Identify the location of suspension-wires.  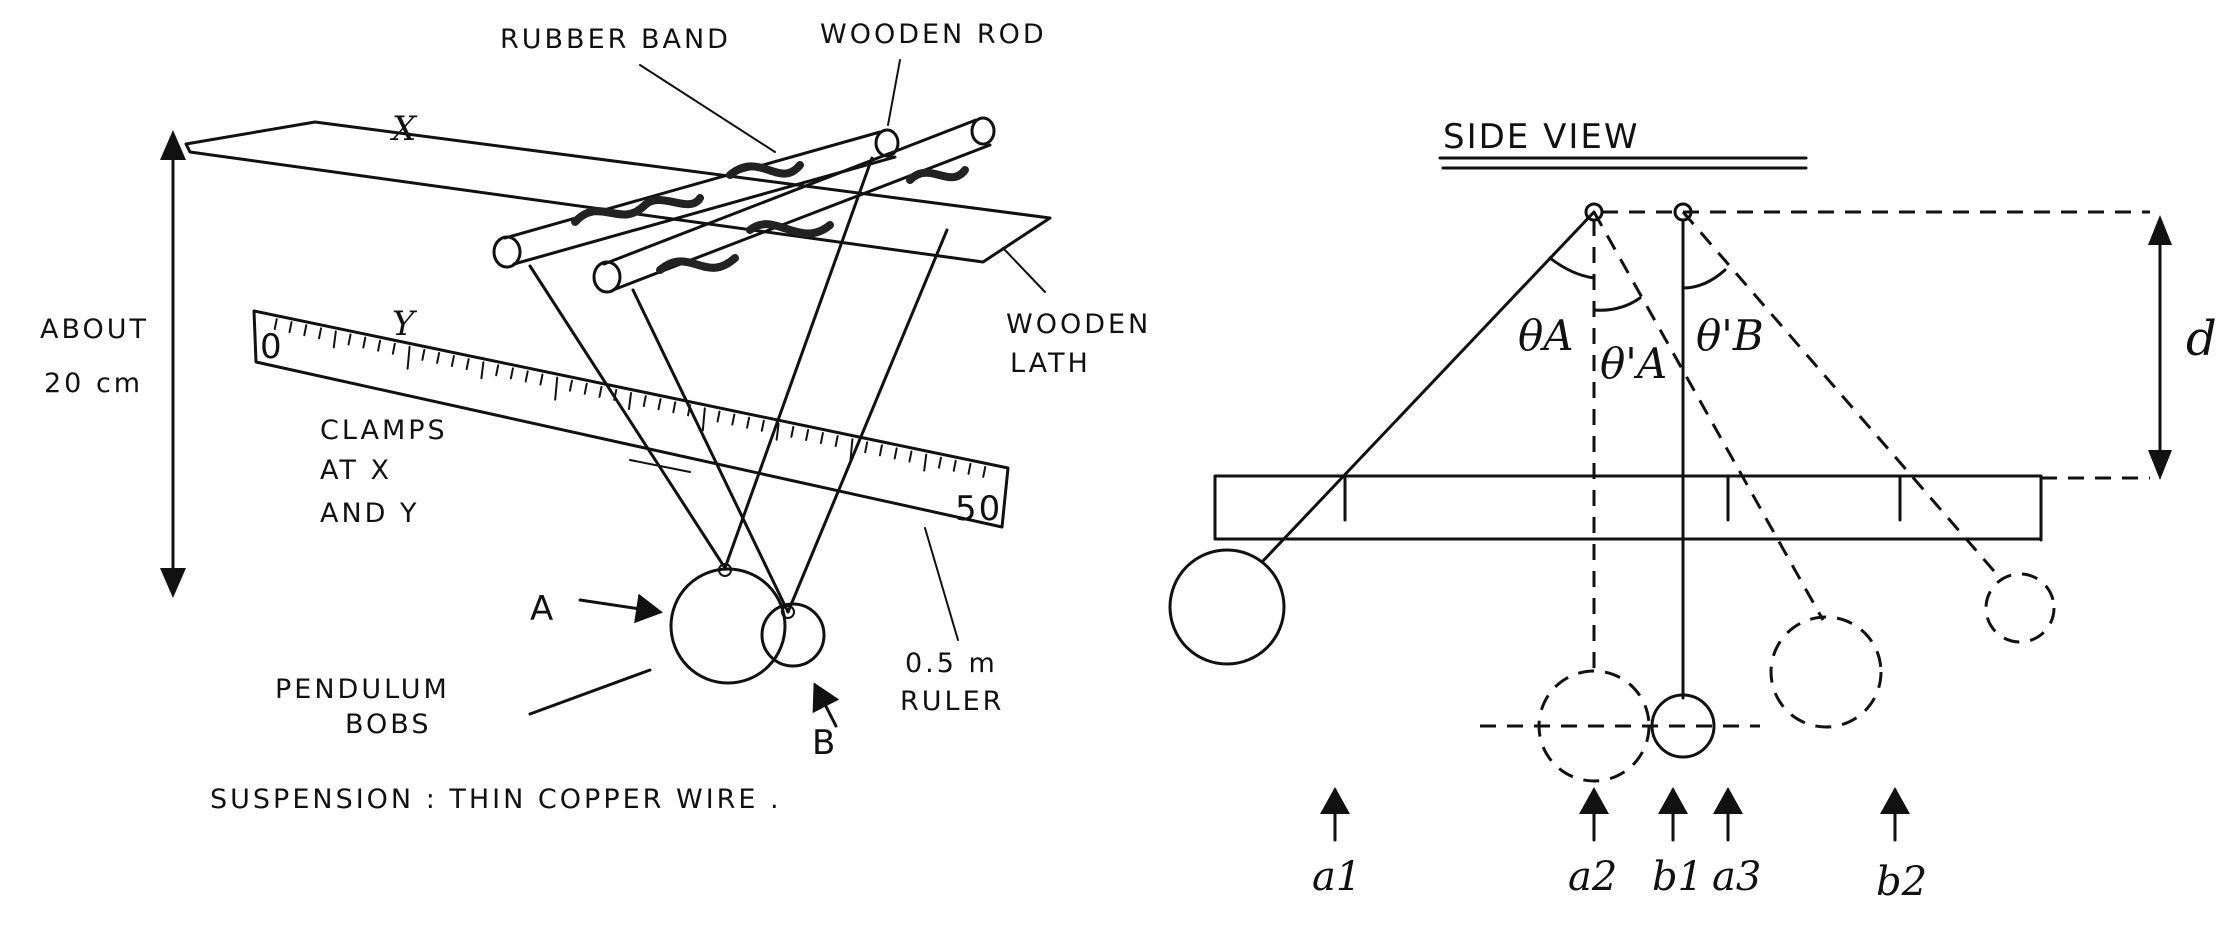
(738, 385).